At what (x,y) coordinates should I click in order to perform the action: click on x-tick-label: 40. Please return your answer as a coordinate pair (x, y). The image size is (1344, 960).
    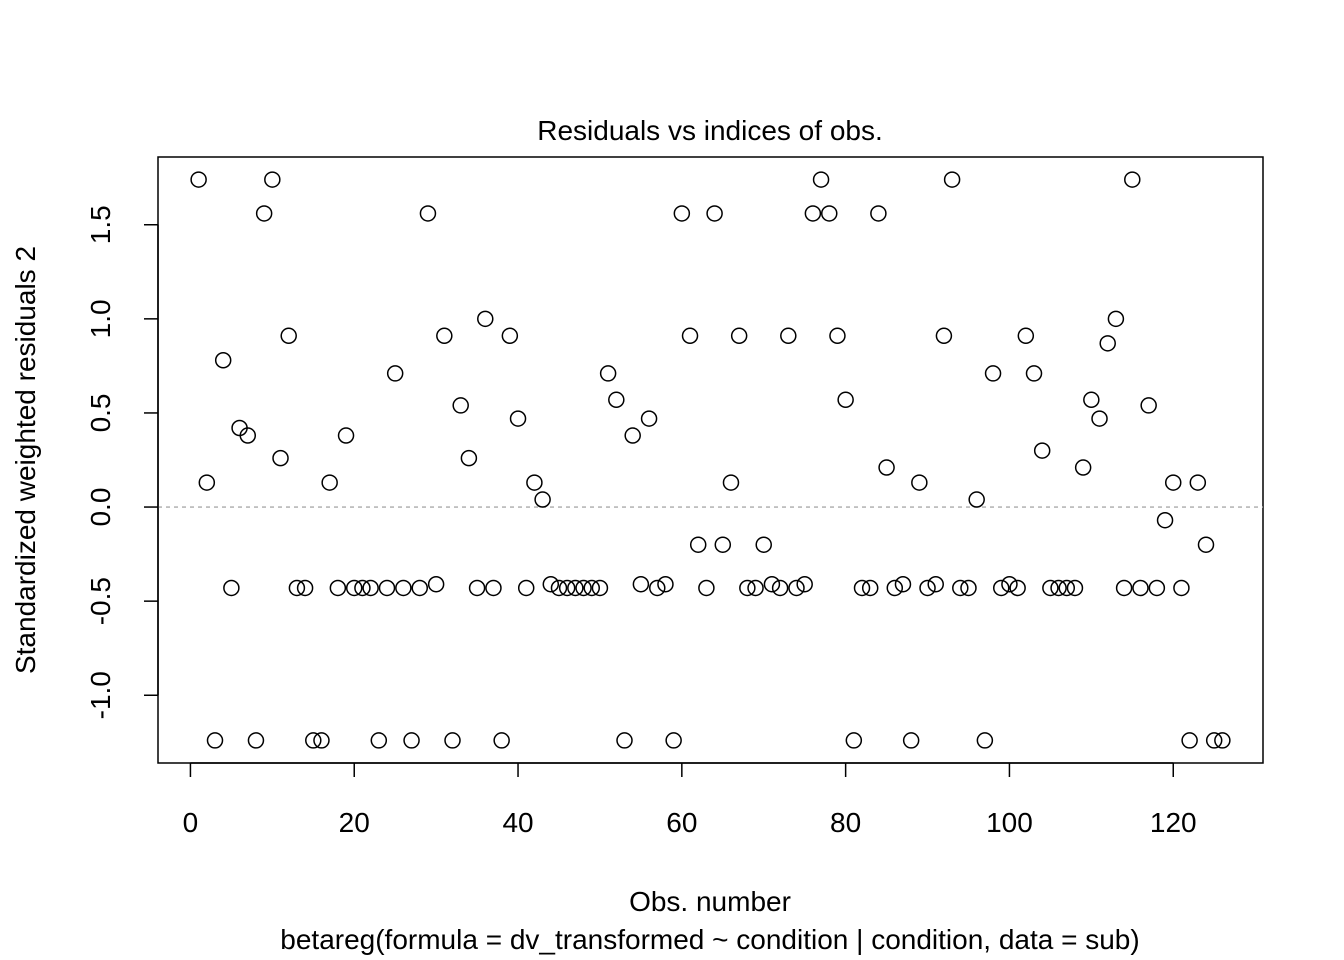
    Looking at the image, I should click on (517, 822).